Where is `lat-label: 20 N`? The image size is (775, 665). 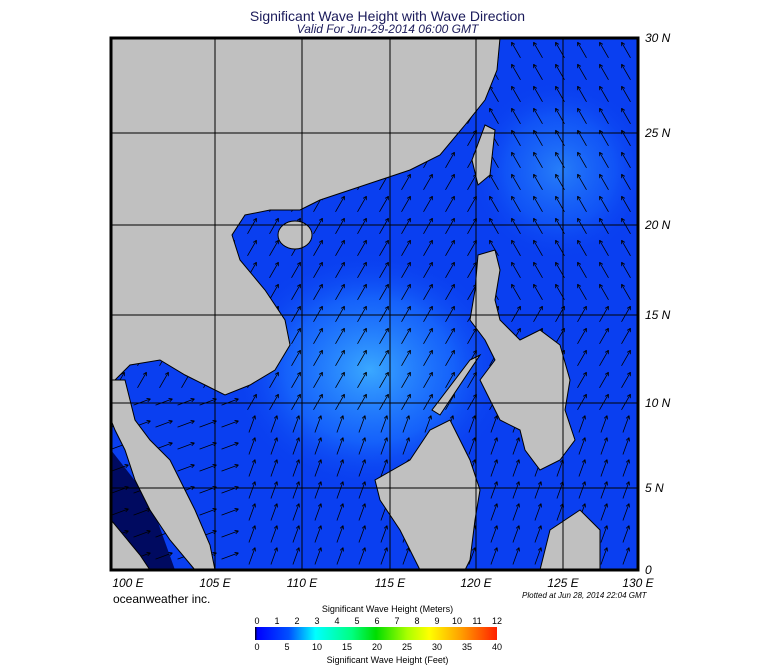 lat-label: 20 N is located at coordinates (658, 225).